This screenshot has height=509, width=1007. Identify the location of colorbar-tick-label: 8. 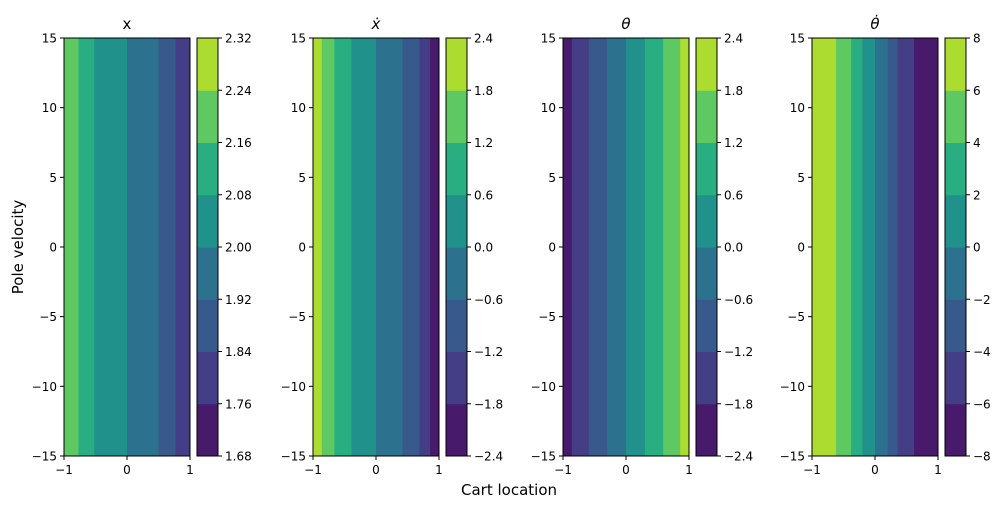
(977, 39).